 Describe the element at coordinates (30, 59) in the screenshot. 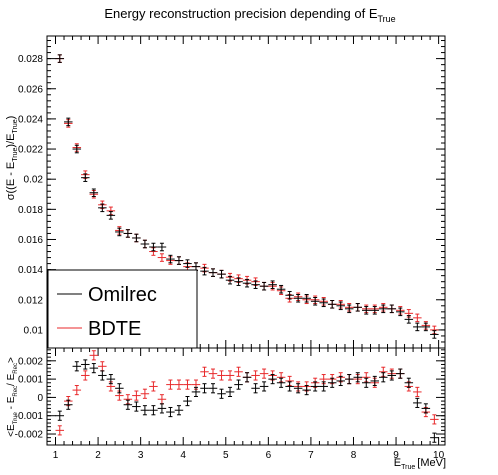

I see `main-ytick-label: 0.028` at that location.